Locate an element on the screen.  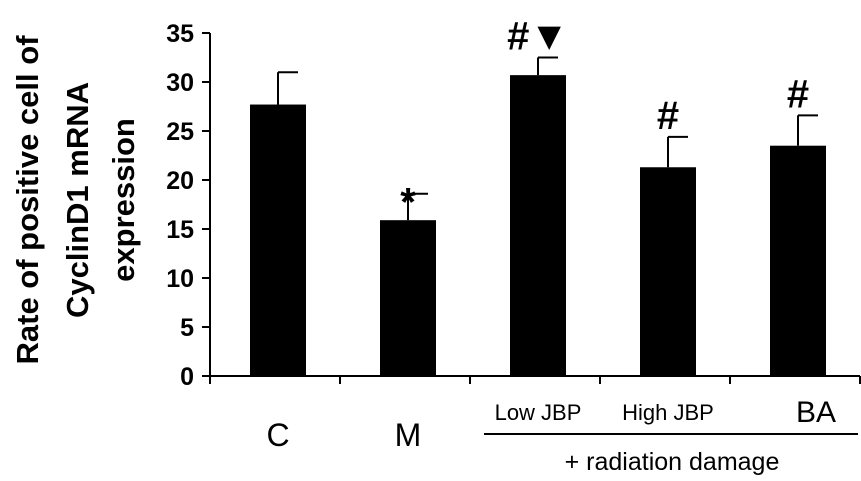
significance-marker: * is located at coordinates (408, 203).